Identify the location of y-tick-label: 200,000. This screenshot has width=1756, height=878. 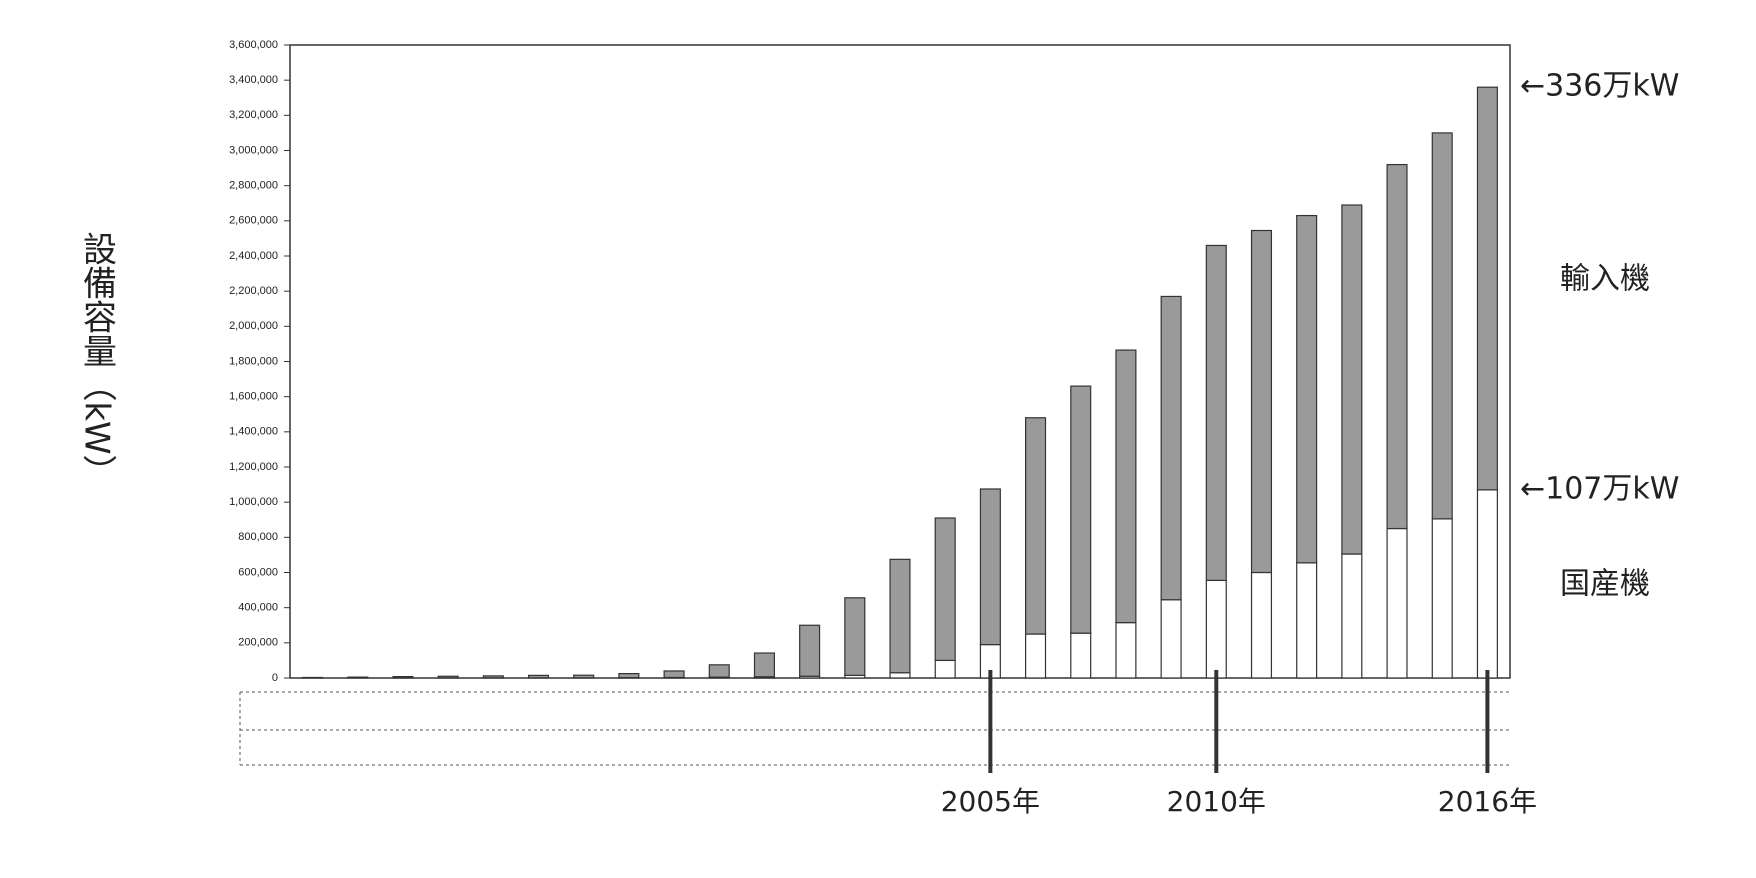
(258, 643).